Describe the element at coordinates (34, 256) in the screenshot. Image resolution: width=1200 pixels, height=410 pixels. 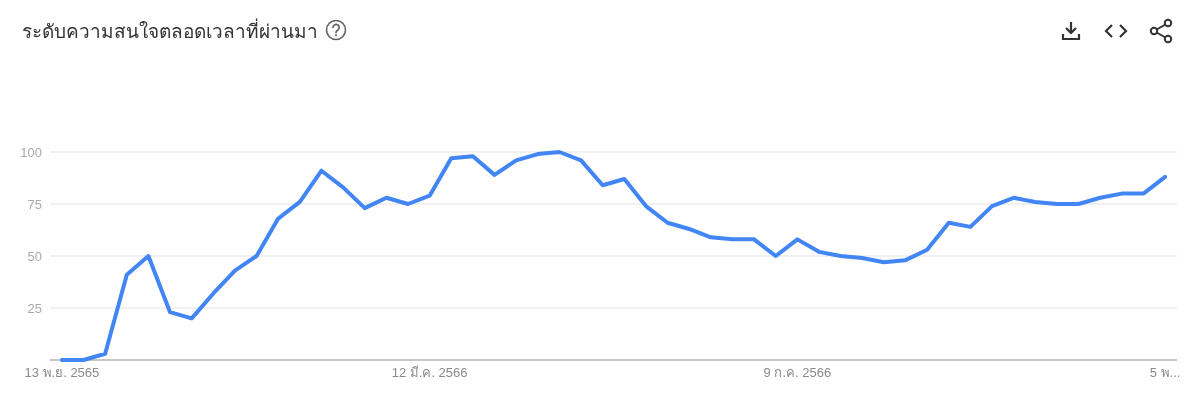
I see `y-tick-label: 50` at that location.